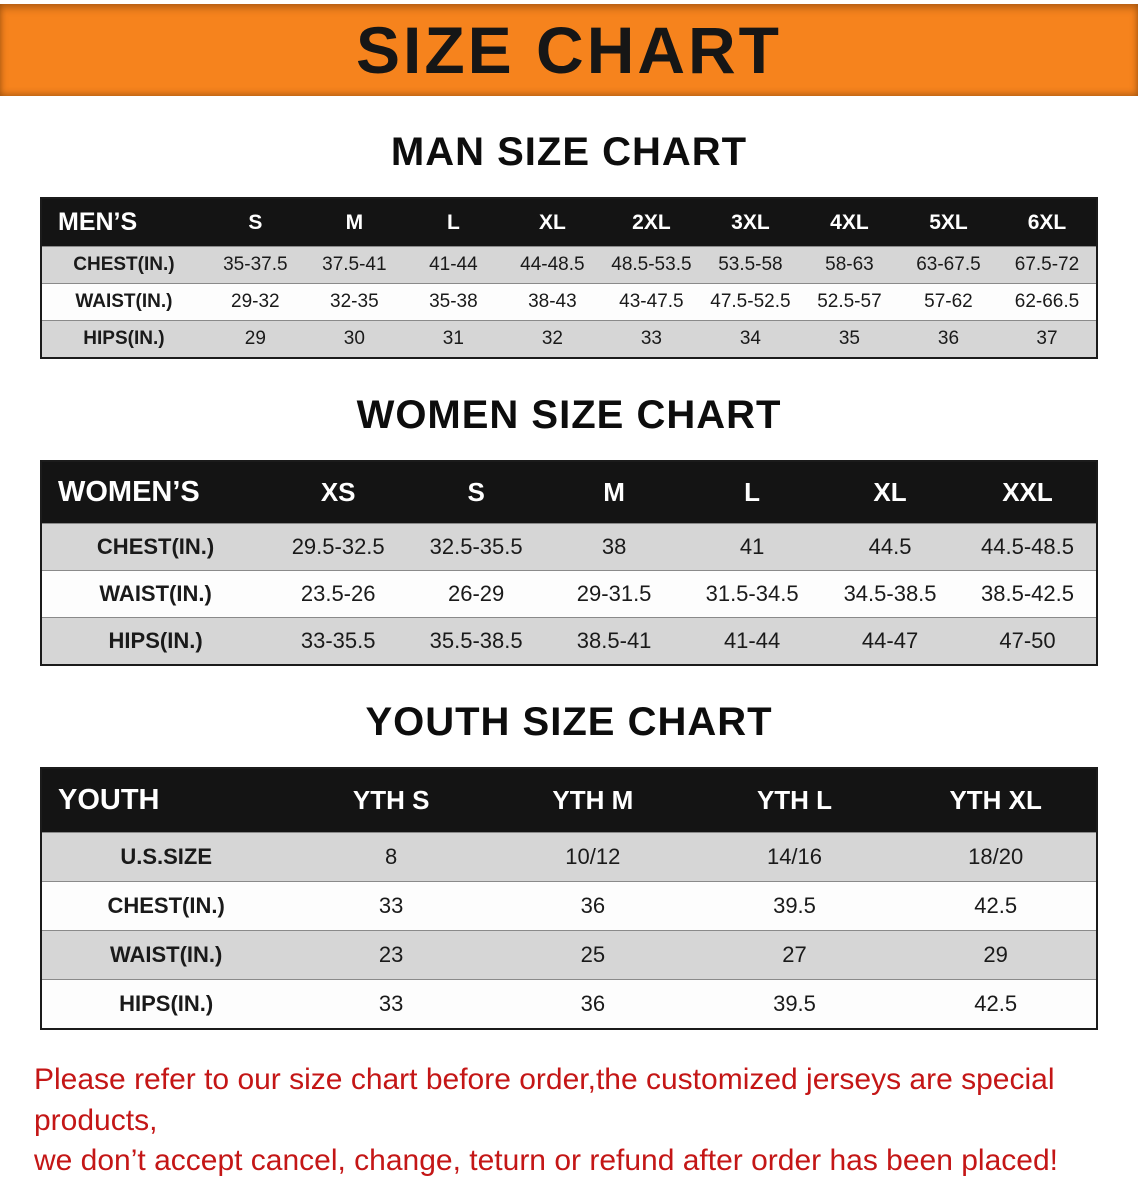 This screenshot has height=1196, width=1138. Describe the element at coordinates (391, 955) in the screenshot. I see `table-cell: 23` at that location.